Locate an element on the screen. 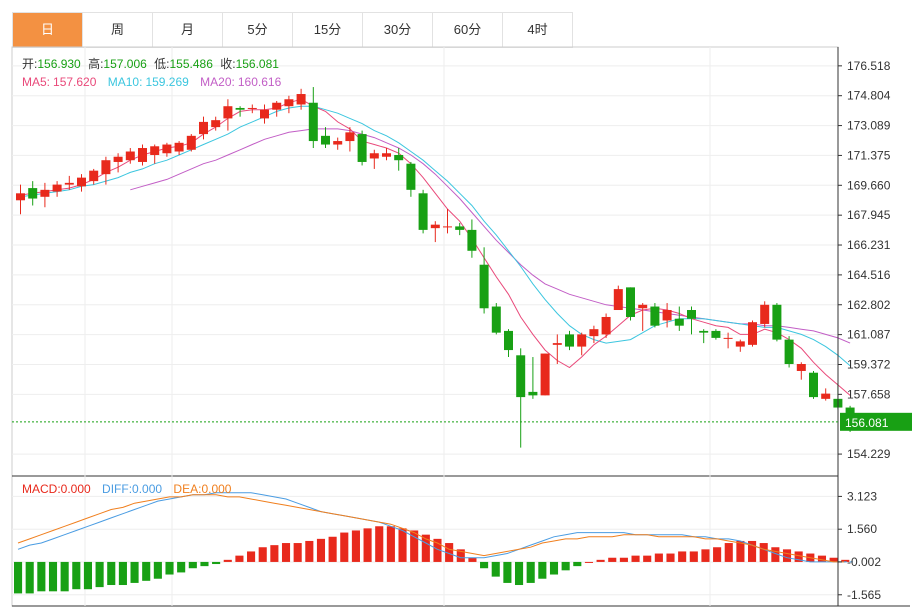 The image size is (920, 608). ma-legend: MA5: 157.620 MA10: 159.269 MA20: 160.616 is located at coordinates (152, 82).